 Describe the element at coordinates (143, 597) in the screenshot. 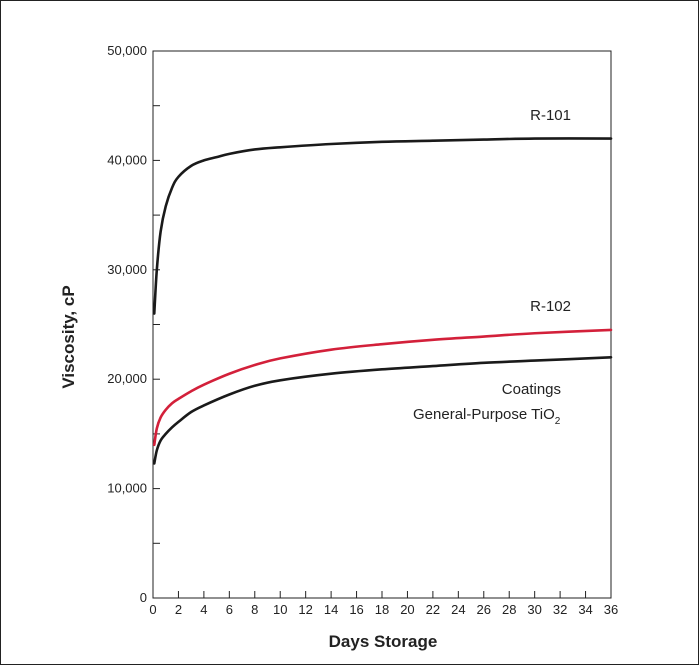

I see `y-tick-label: 0` at that location.